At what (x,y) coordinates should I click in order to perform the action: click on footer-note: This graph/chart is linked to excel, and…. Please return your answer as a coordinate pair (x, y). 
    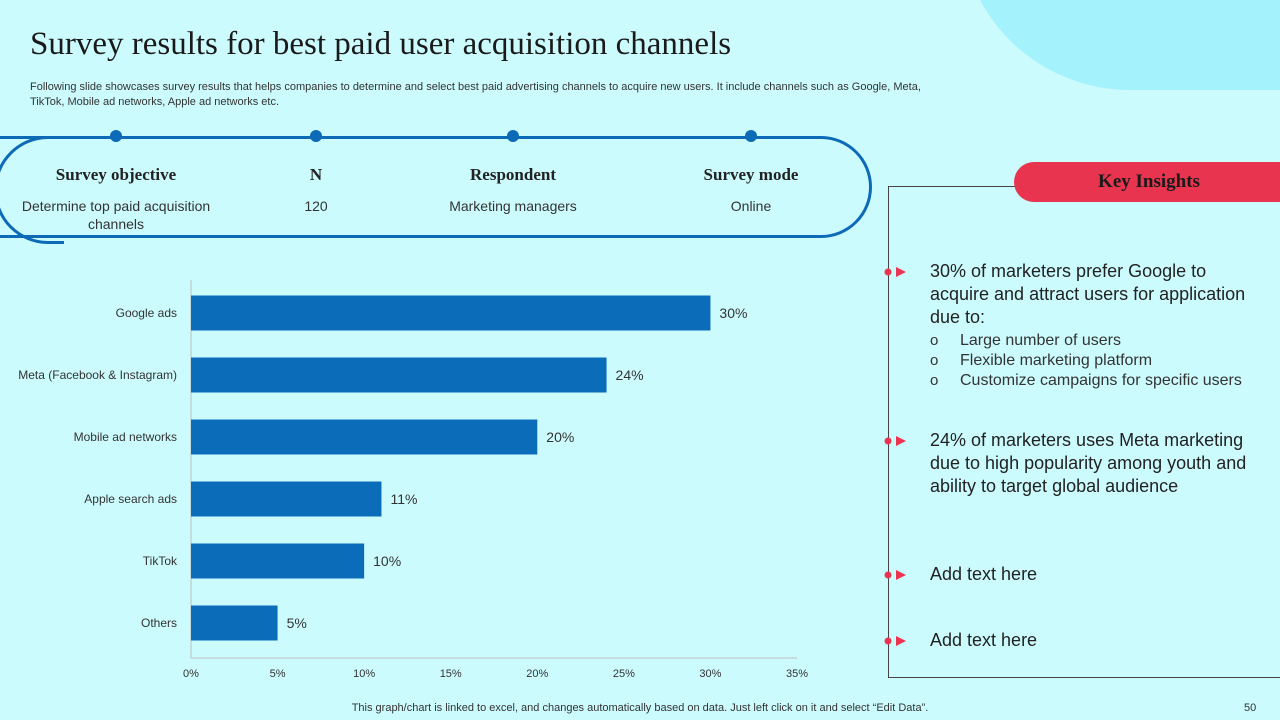
    Looking at the image, I should click on (640, 708).